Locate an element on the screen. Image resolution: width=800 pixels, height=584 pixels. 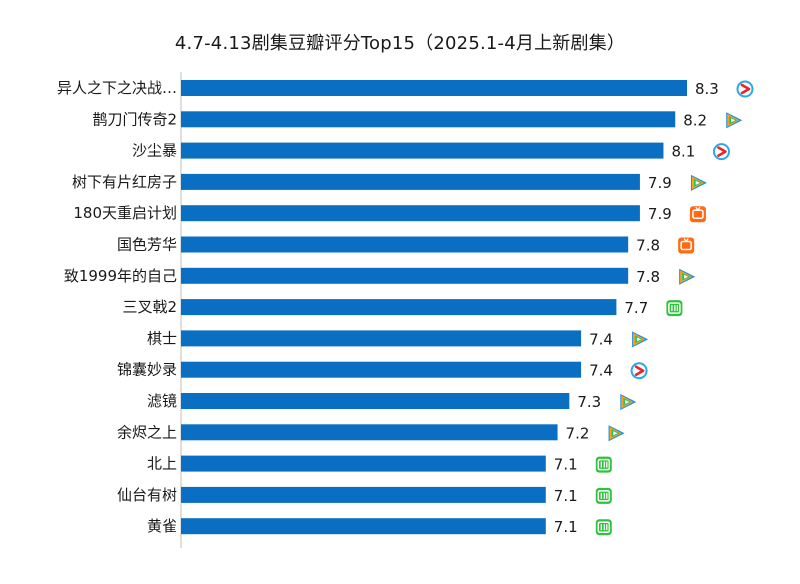
category-label: 锦囊妙录 is located at coordinates (147, 370).